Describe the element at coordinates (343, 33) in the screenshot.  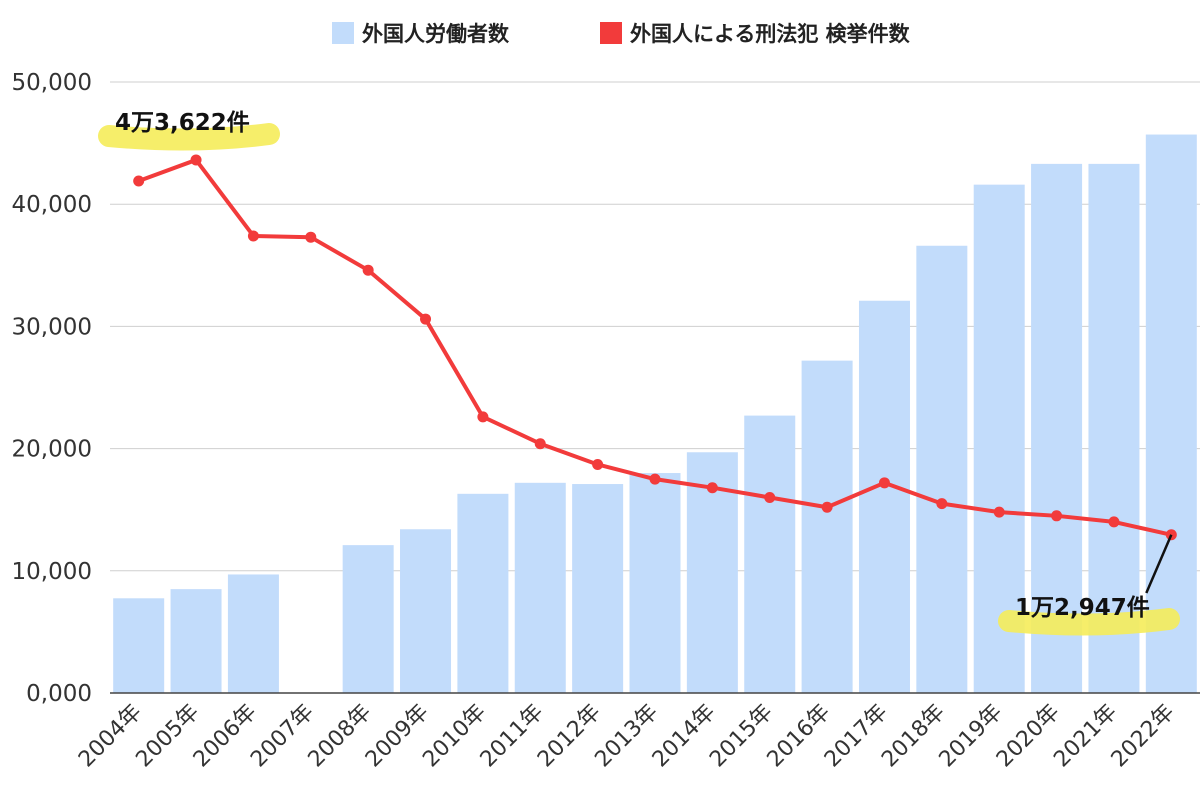
I see `legend-swatch-bar` at that location.